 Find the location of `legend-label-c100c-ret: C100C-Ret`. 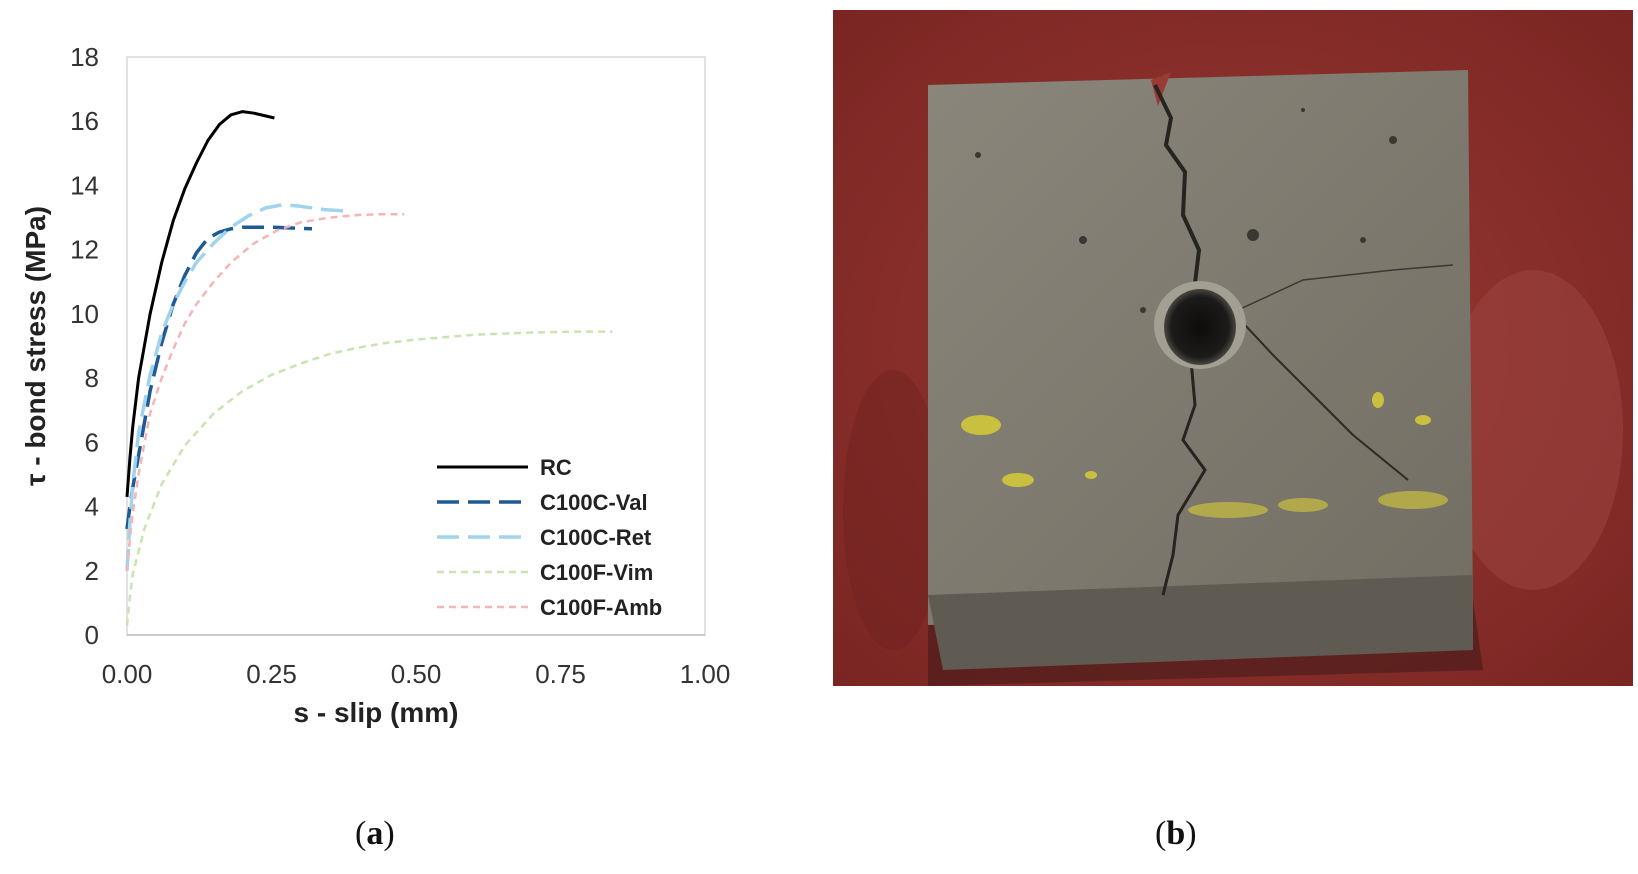

legend-label-c100c-ret: C100C-Ret is located at coordinates (596, 537).